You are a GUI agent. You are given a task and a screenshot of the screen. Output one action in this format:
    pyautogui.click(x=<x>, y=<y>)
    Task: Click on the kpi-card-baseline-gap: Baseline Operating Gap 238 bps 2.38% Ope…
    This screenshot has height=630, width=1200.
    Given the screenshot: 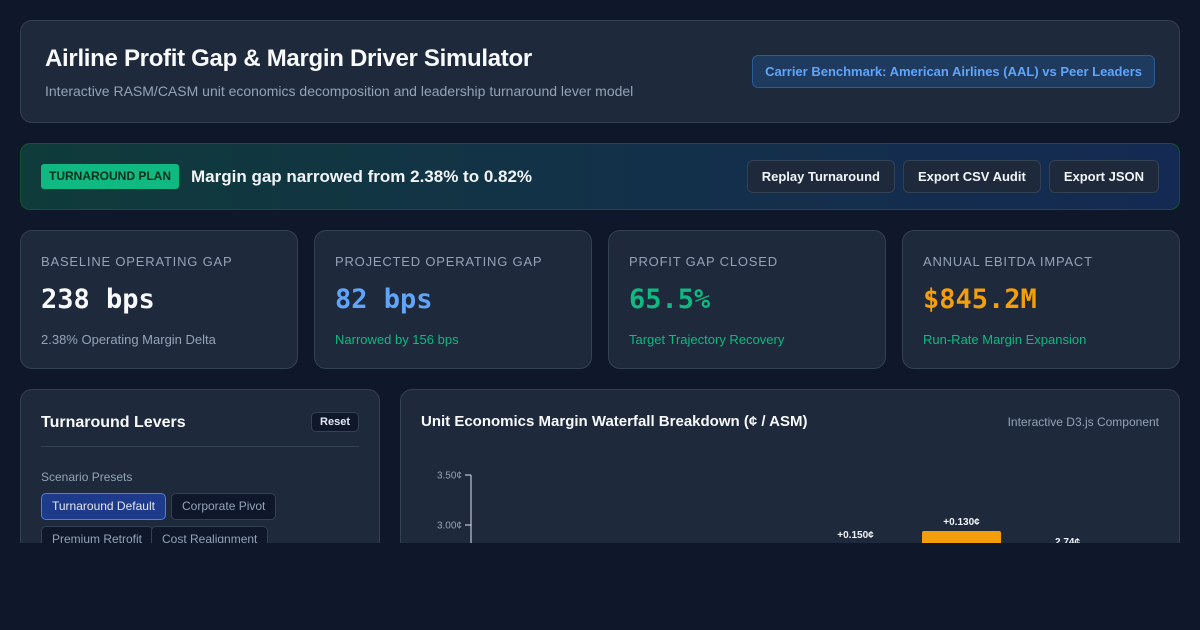 What is the action you would take?
    pyautogui.click(x=159, y=299)
    